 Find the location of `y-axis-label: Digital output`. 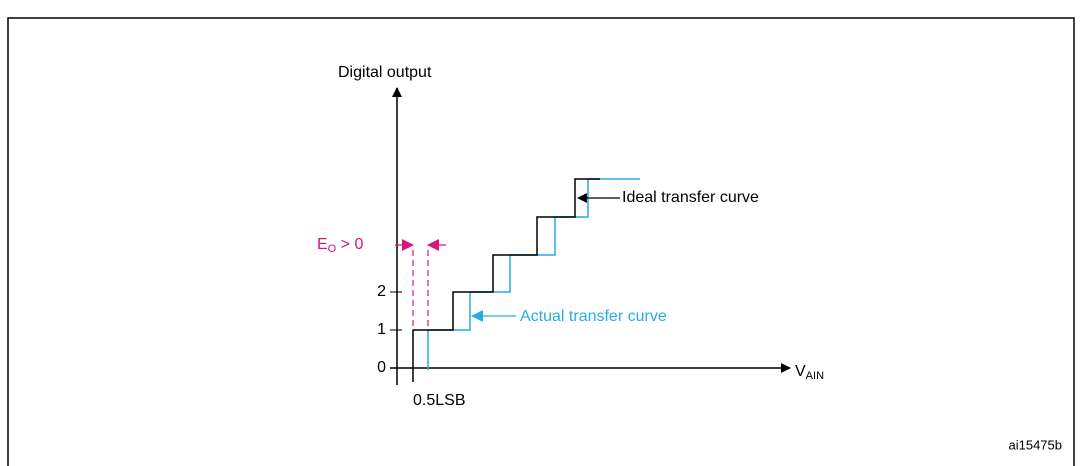

y-axis-label: Digital output is located at coordinates (385, 72).